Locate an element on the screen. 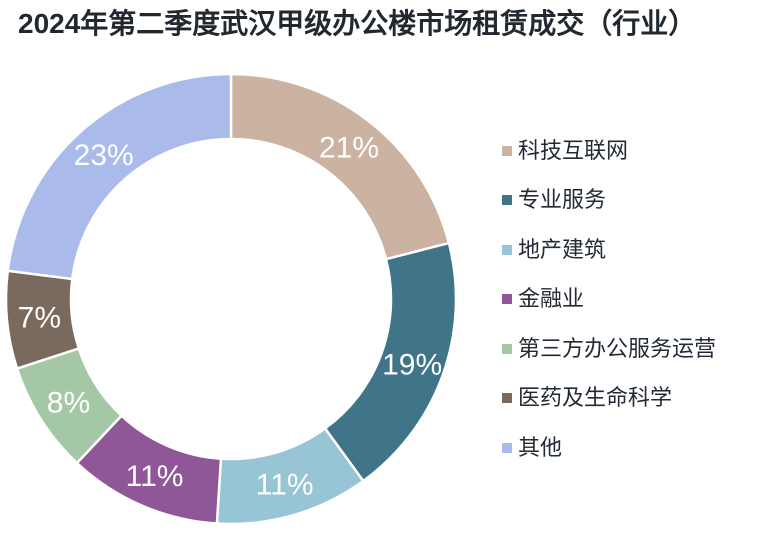  legend-item: 医药及生命科学 is located at coordinates (609, 399).